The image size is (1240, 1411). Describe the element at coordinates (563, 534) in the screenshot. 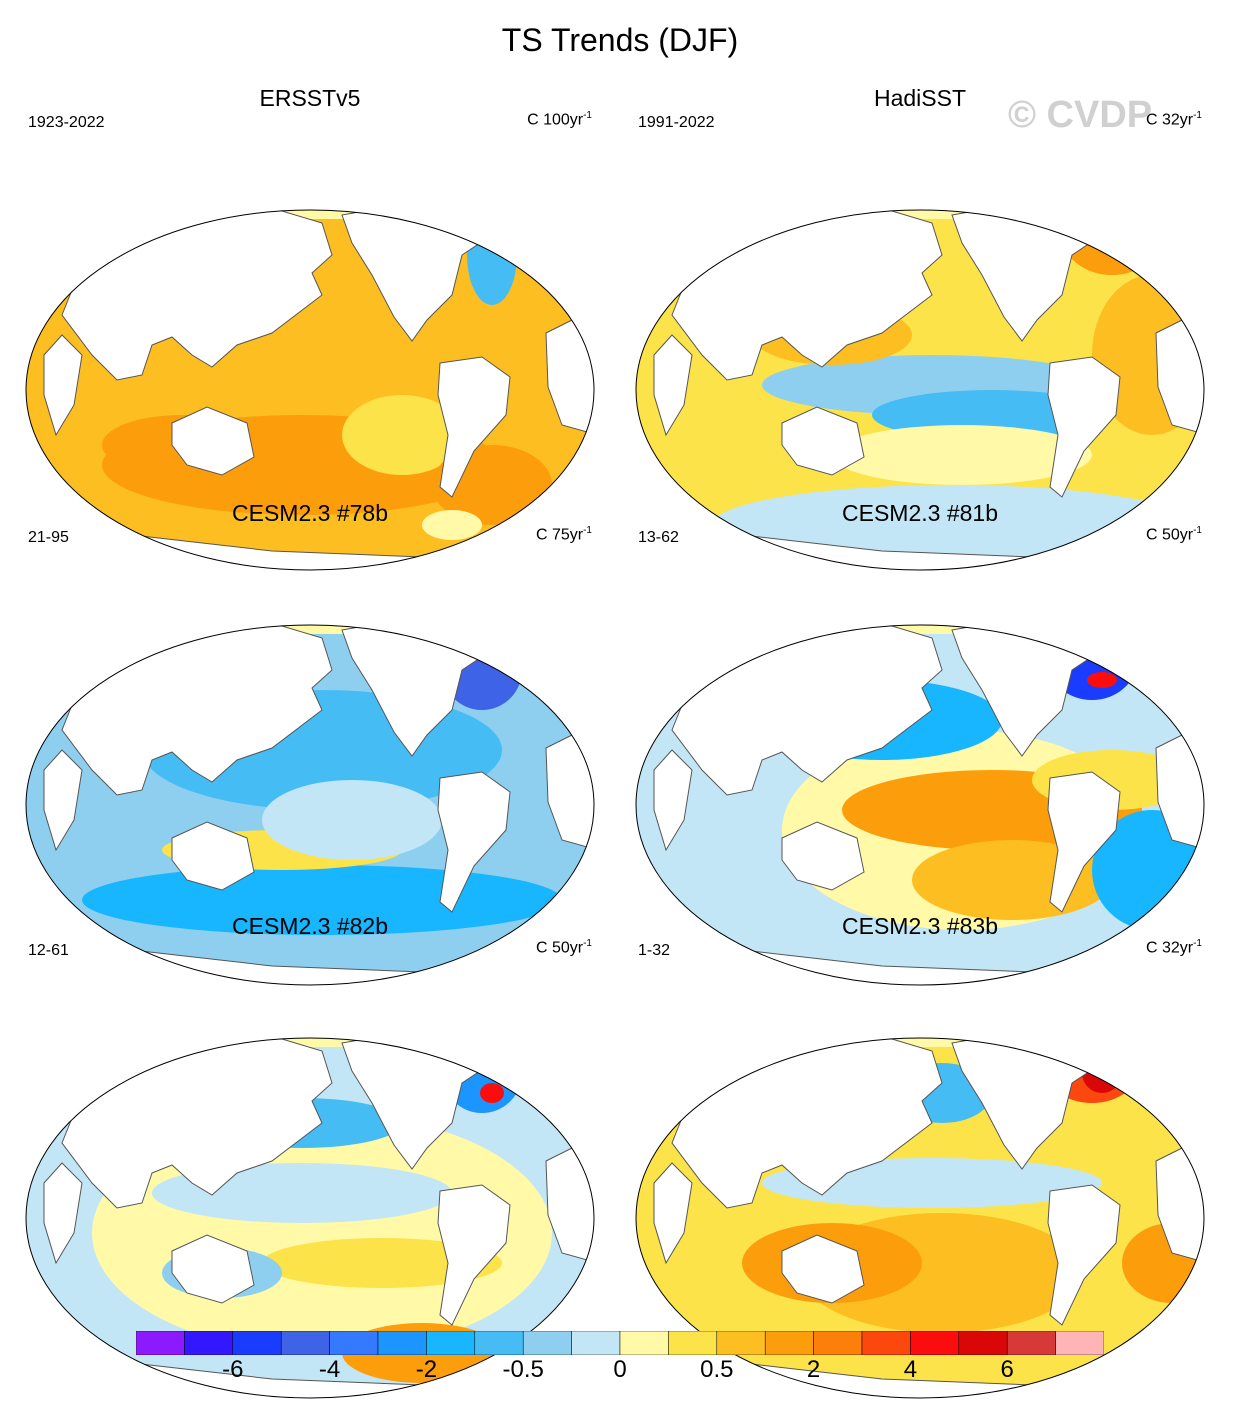

I see `panel-units: C 75yr-1` at that location.